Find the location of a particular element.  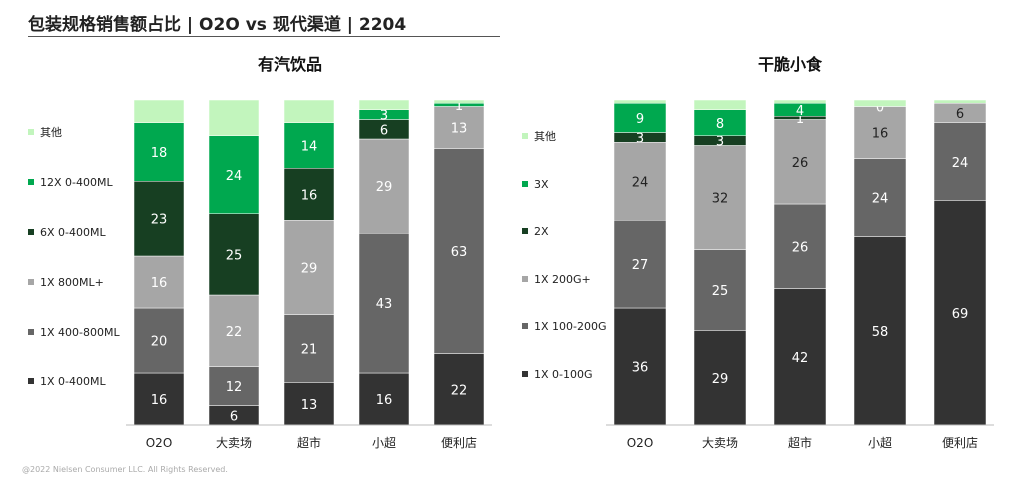

data-label: 9 is located at coordinates (640, 119).